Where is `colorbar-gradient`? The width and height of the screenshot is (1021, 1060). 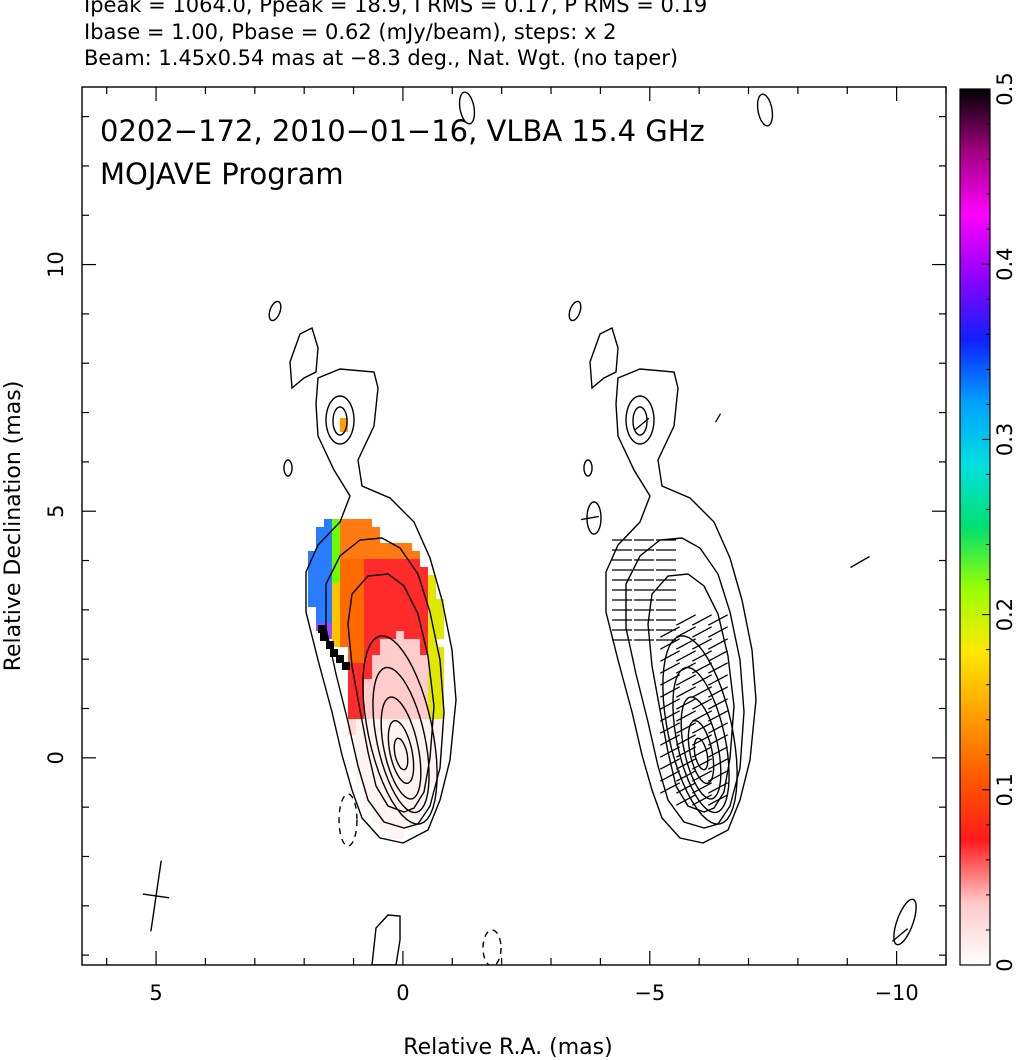
colorbar-gradient is located at coordinates (975, 527).